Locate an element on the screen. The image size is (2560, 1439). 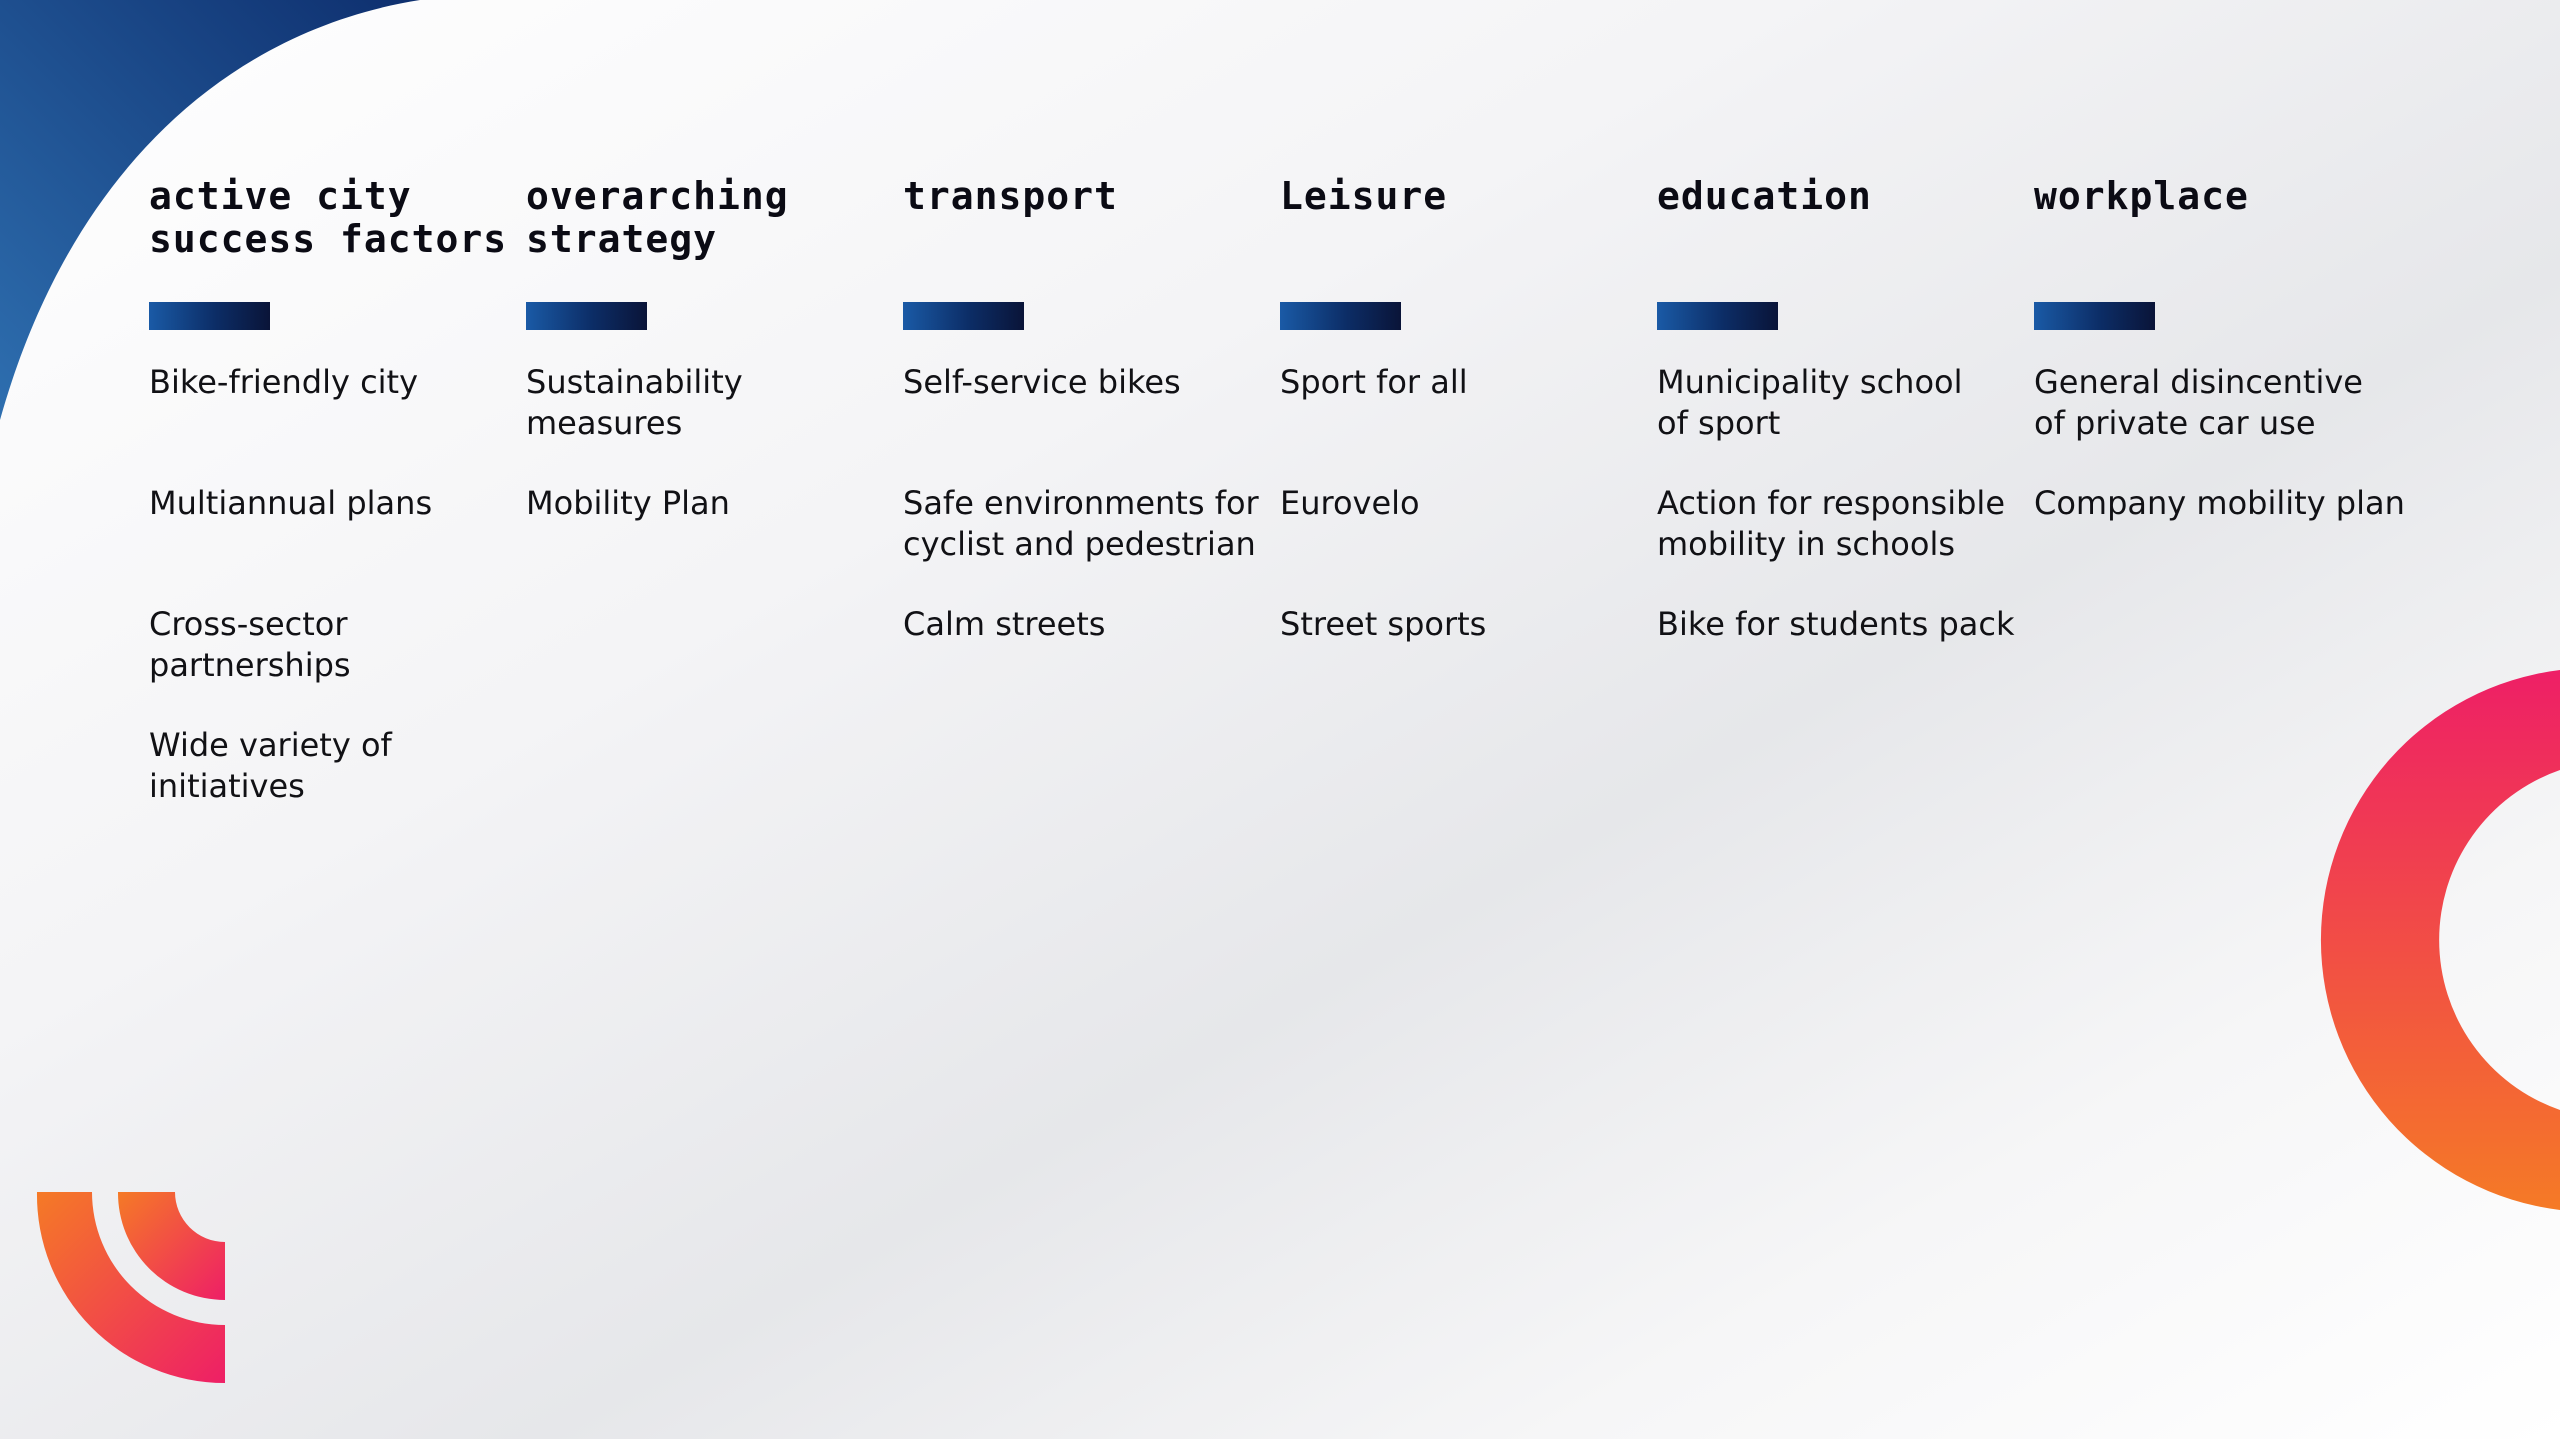
column-title: workplace is located at coordinates (2141, 196).